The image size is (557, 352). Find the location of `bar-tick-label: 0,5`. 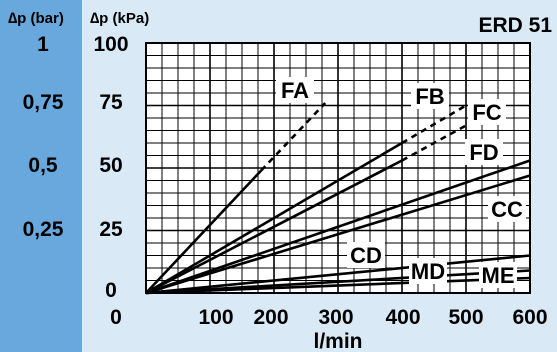

bar-tick-label: 0,5 is located at coordinates (43, 165).